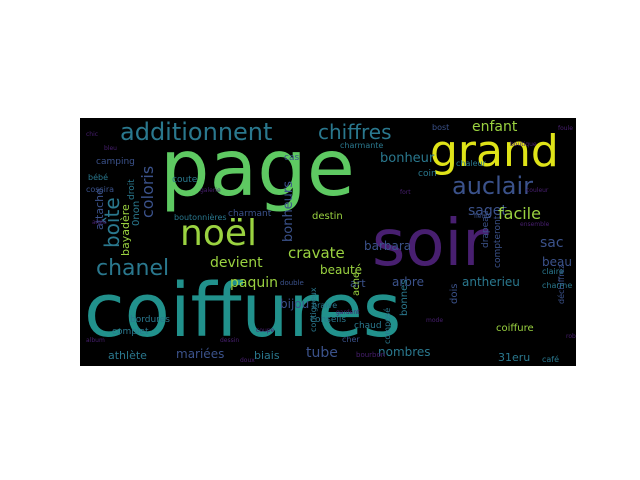 Image resolution: width=640 pixels, height=480 pixels. I want to click on word-art: art, so click(358, 283).